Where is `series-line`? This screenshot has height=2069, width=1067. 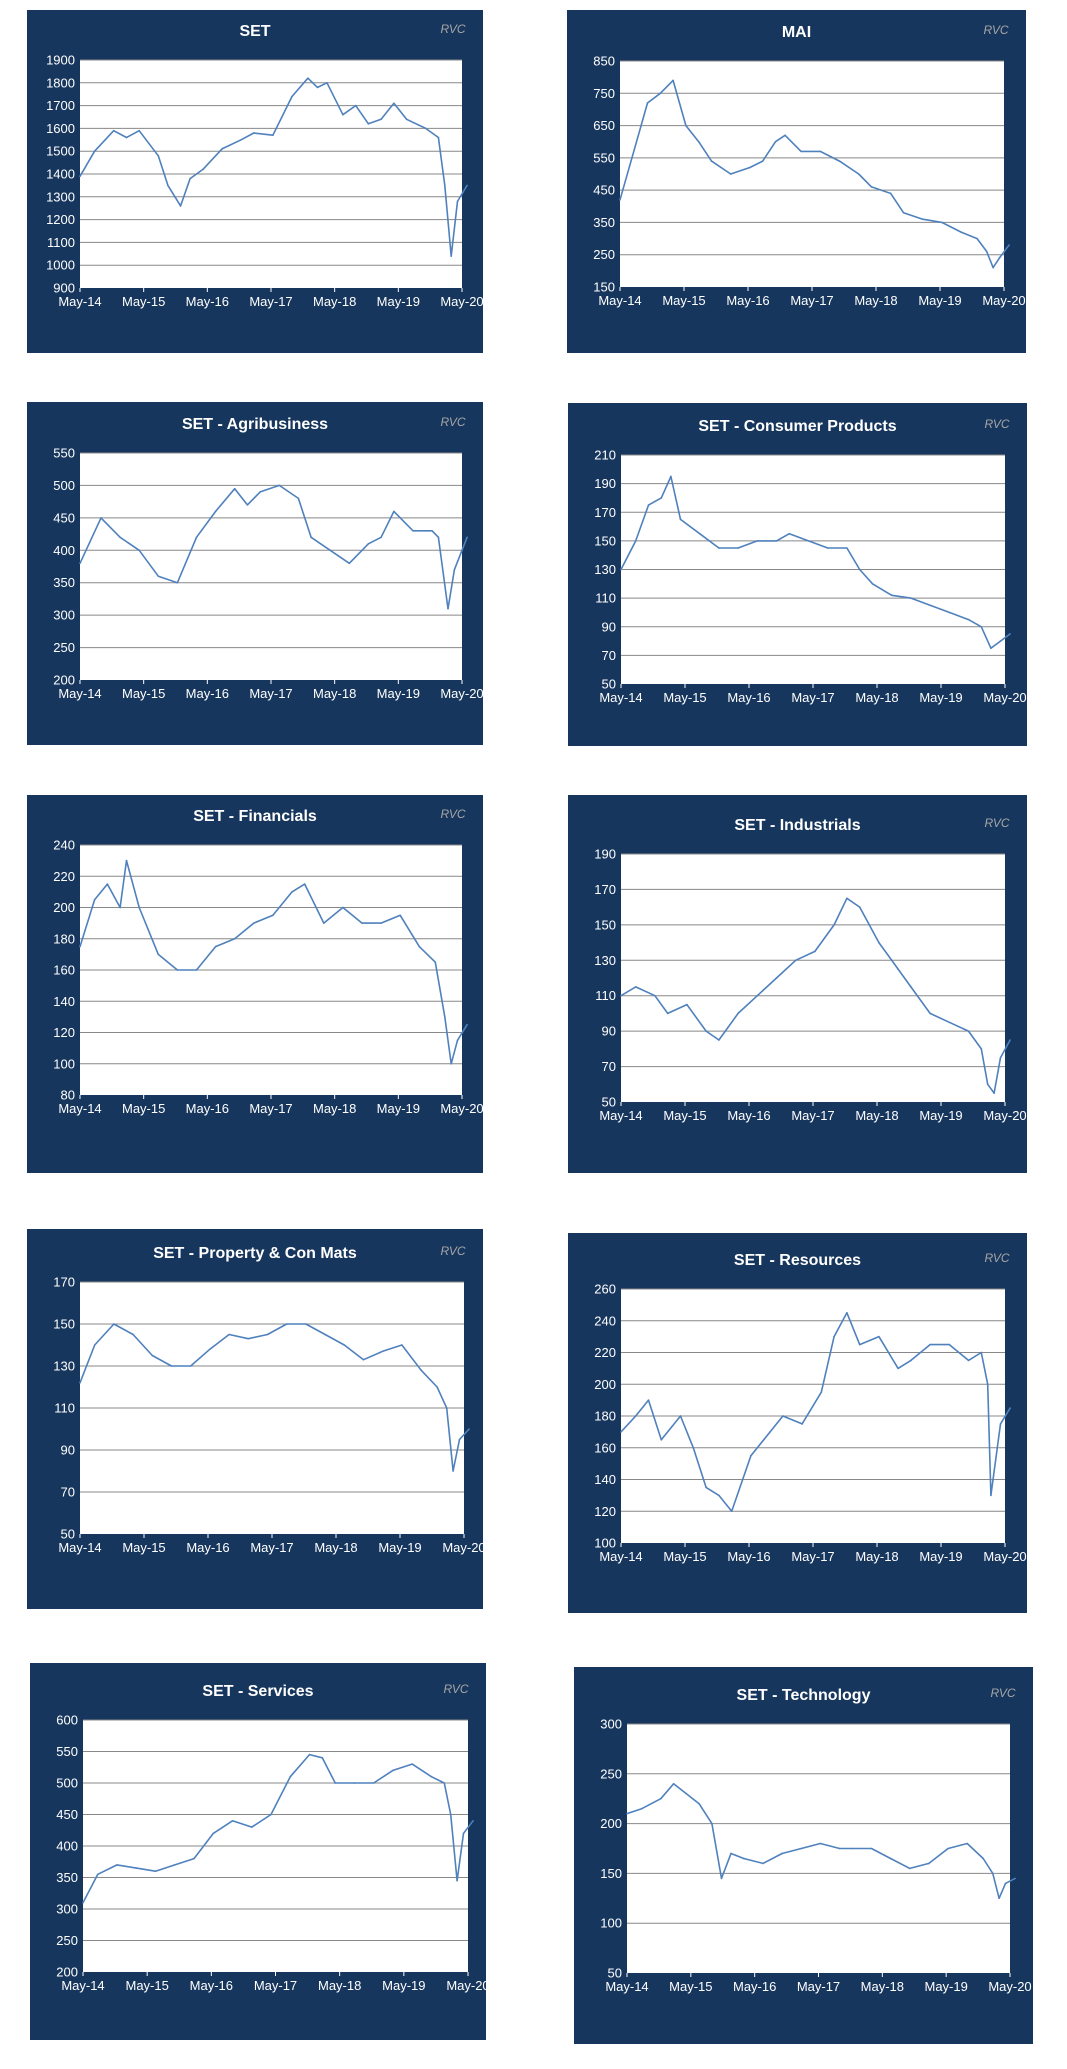
series-line is located at coordinates (274, 1397).